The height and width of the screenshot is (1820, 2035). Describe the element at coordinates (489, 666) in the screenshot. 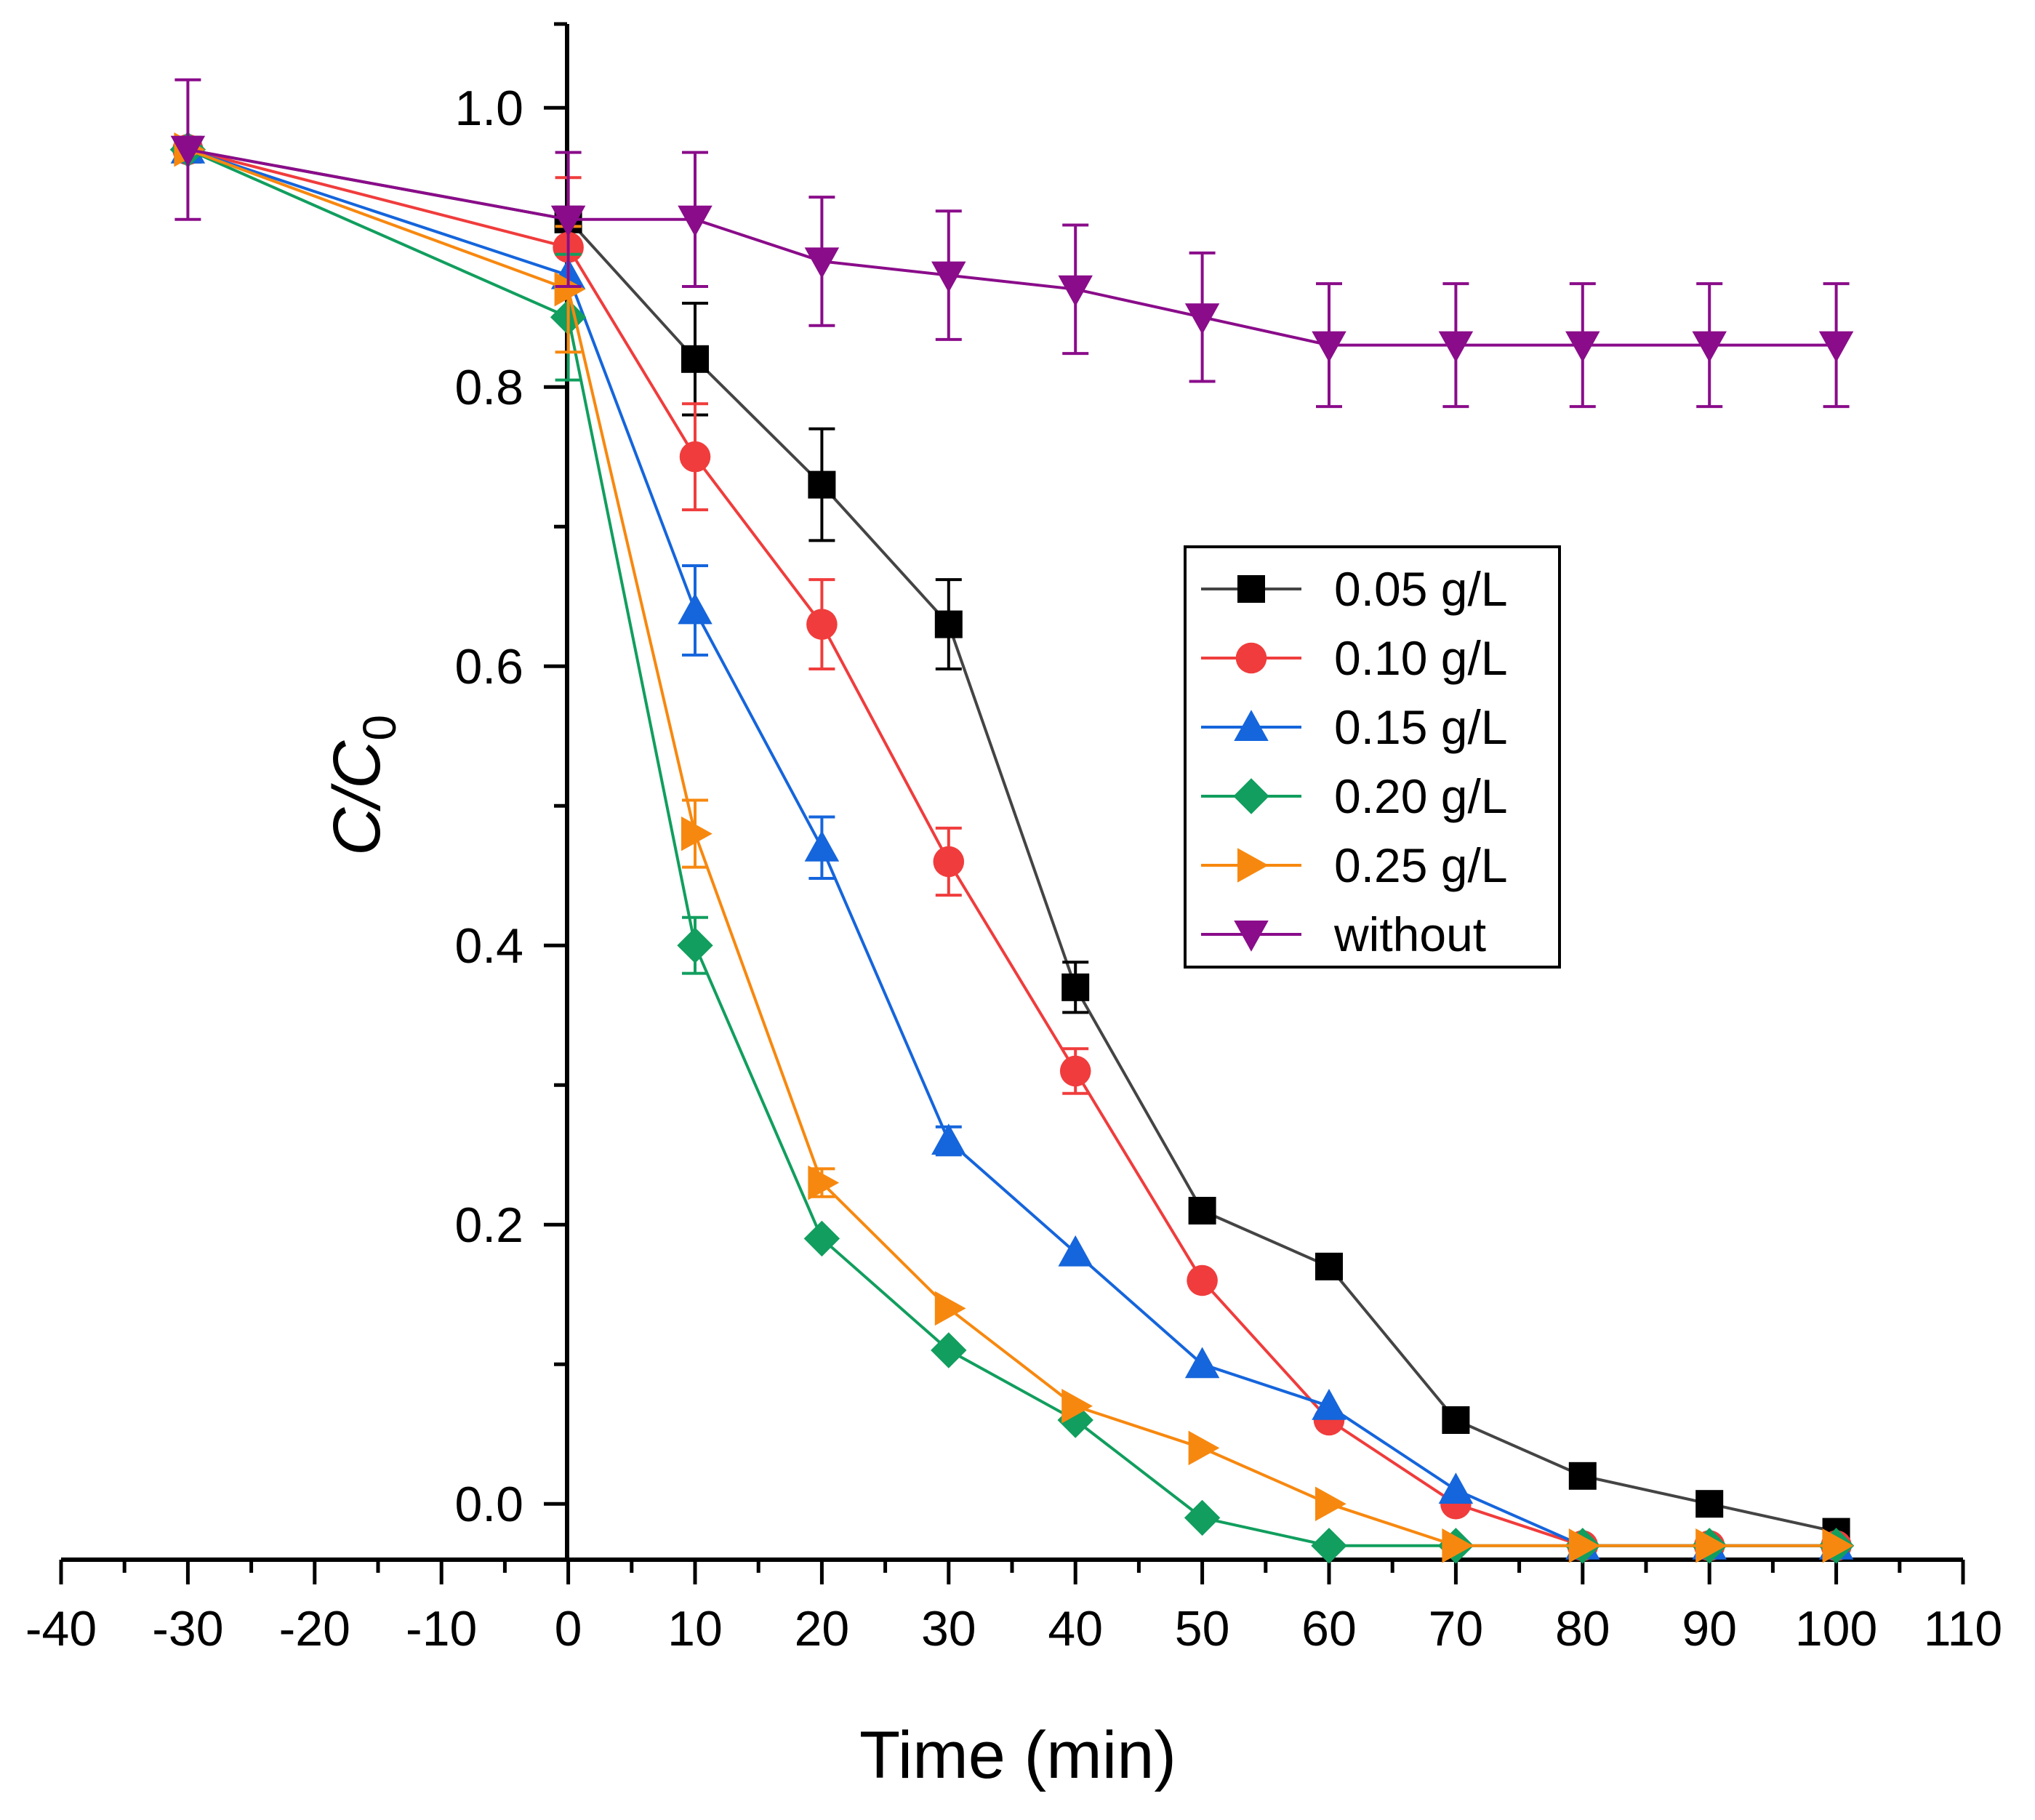

I see `y-tick-label: 0.6` at that location.